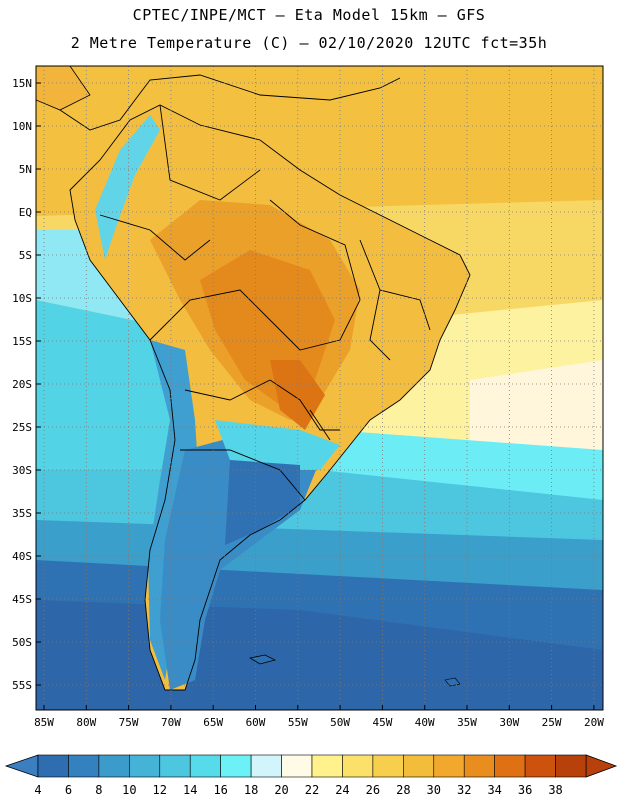 Image resolution: width=618 pixels, height=800 pixels. Describe the element at coordinates (525, 790) in the screenshot. I see `colorbar-label: 36` at that location.